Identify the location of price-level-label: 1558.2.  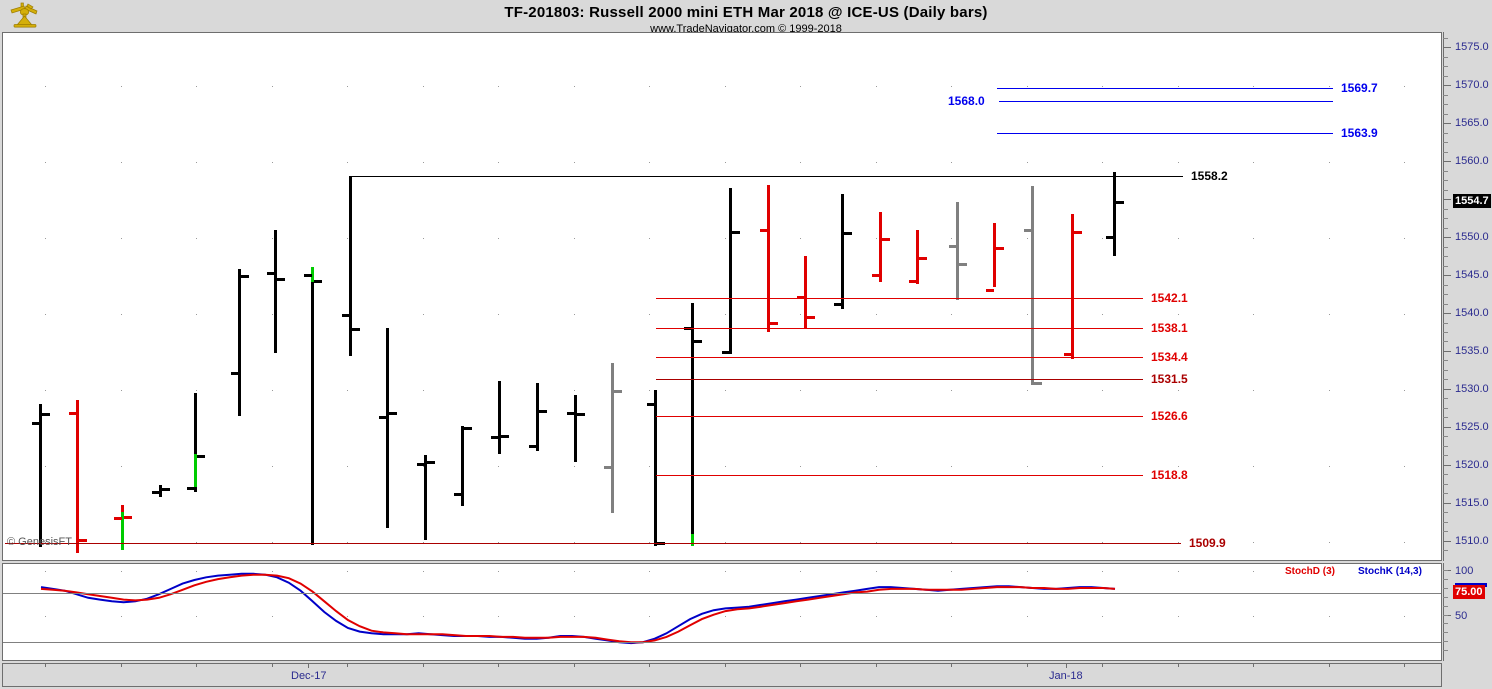
(1209, 175).